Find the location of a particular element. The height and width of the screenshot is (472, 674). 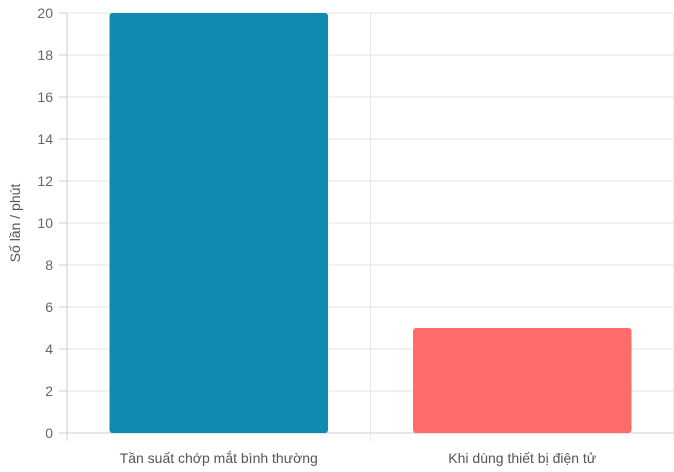

y-tick-label: 6 is located at coordinates (49, 307).